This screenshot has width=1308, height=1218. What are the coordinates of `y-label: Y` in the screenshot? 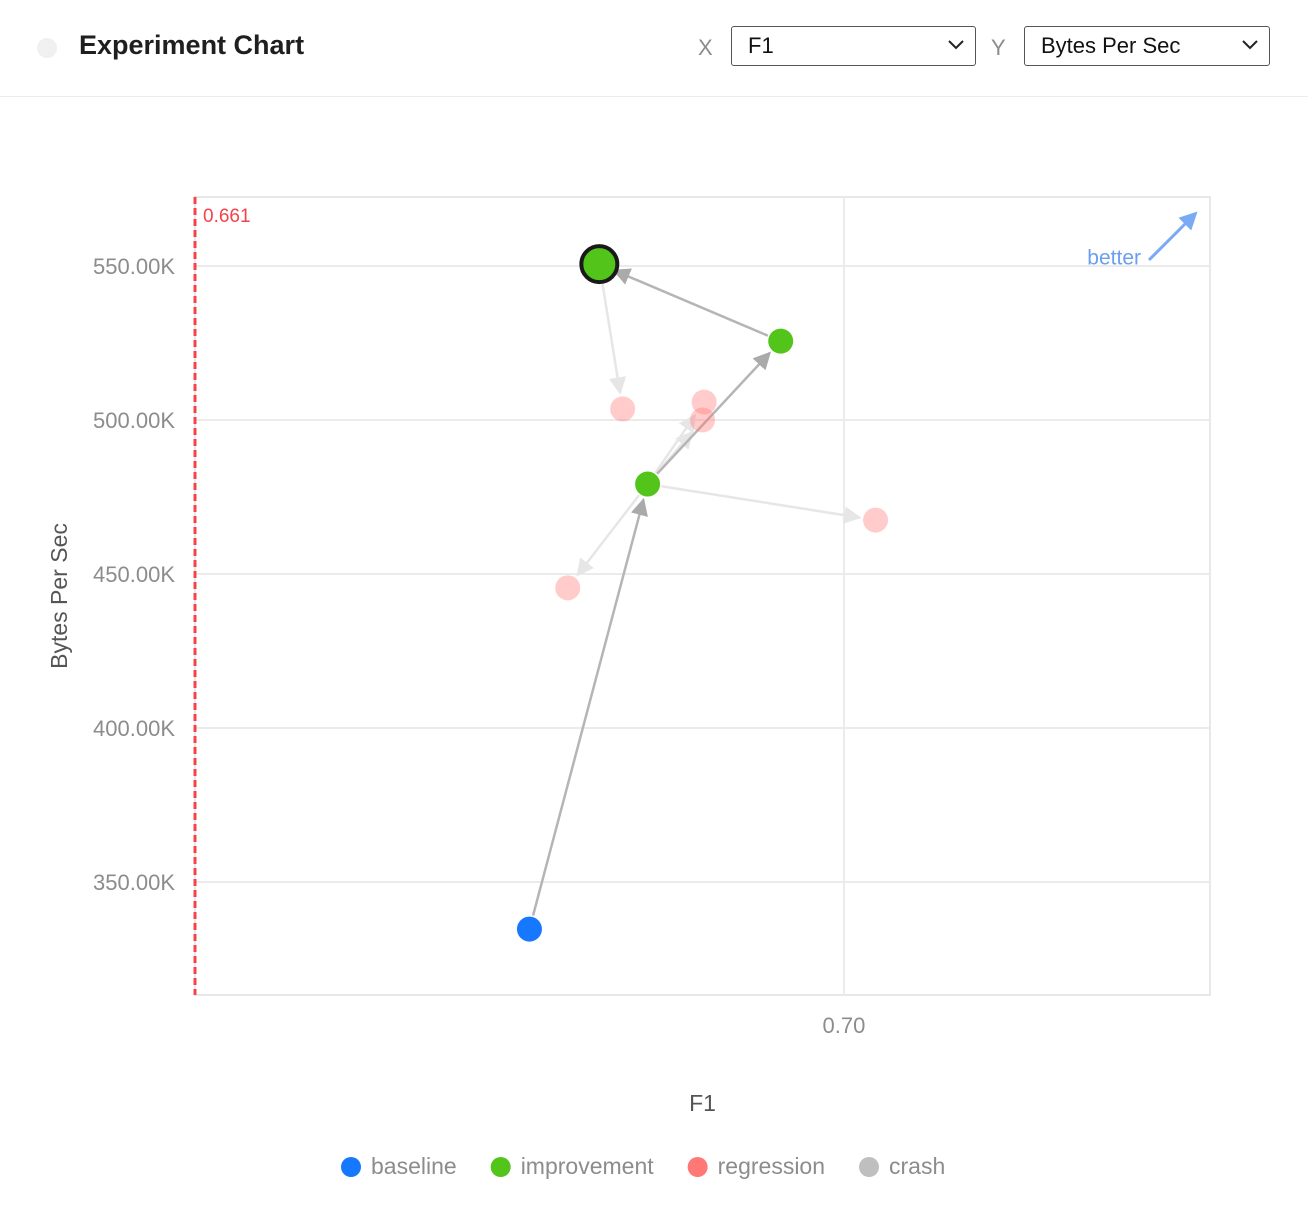 It's located at (998, 47).